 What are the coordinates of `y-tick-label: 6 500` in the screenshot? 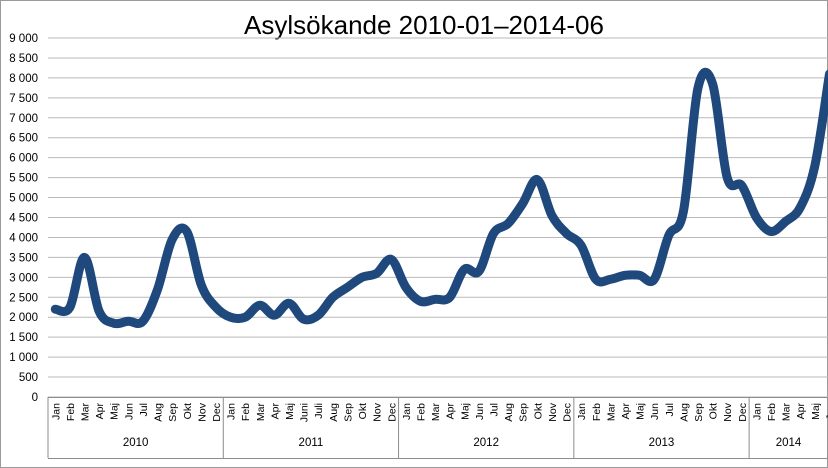 It's located at (23, 139).